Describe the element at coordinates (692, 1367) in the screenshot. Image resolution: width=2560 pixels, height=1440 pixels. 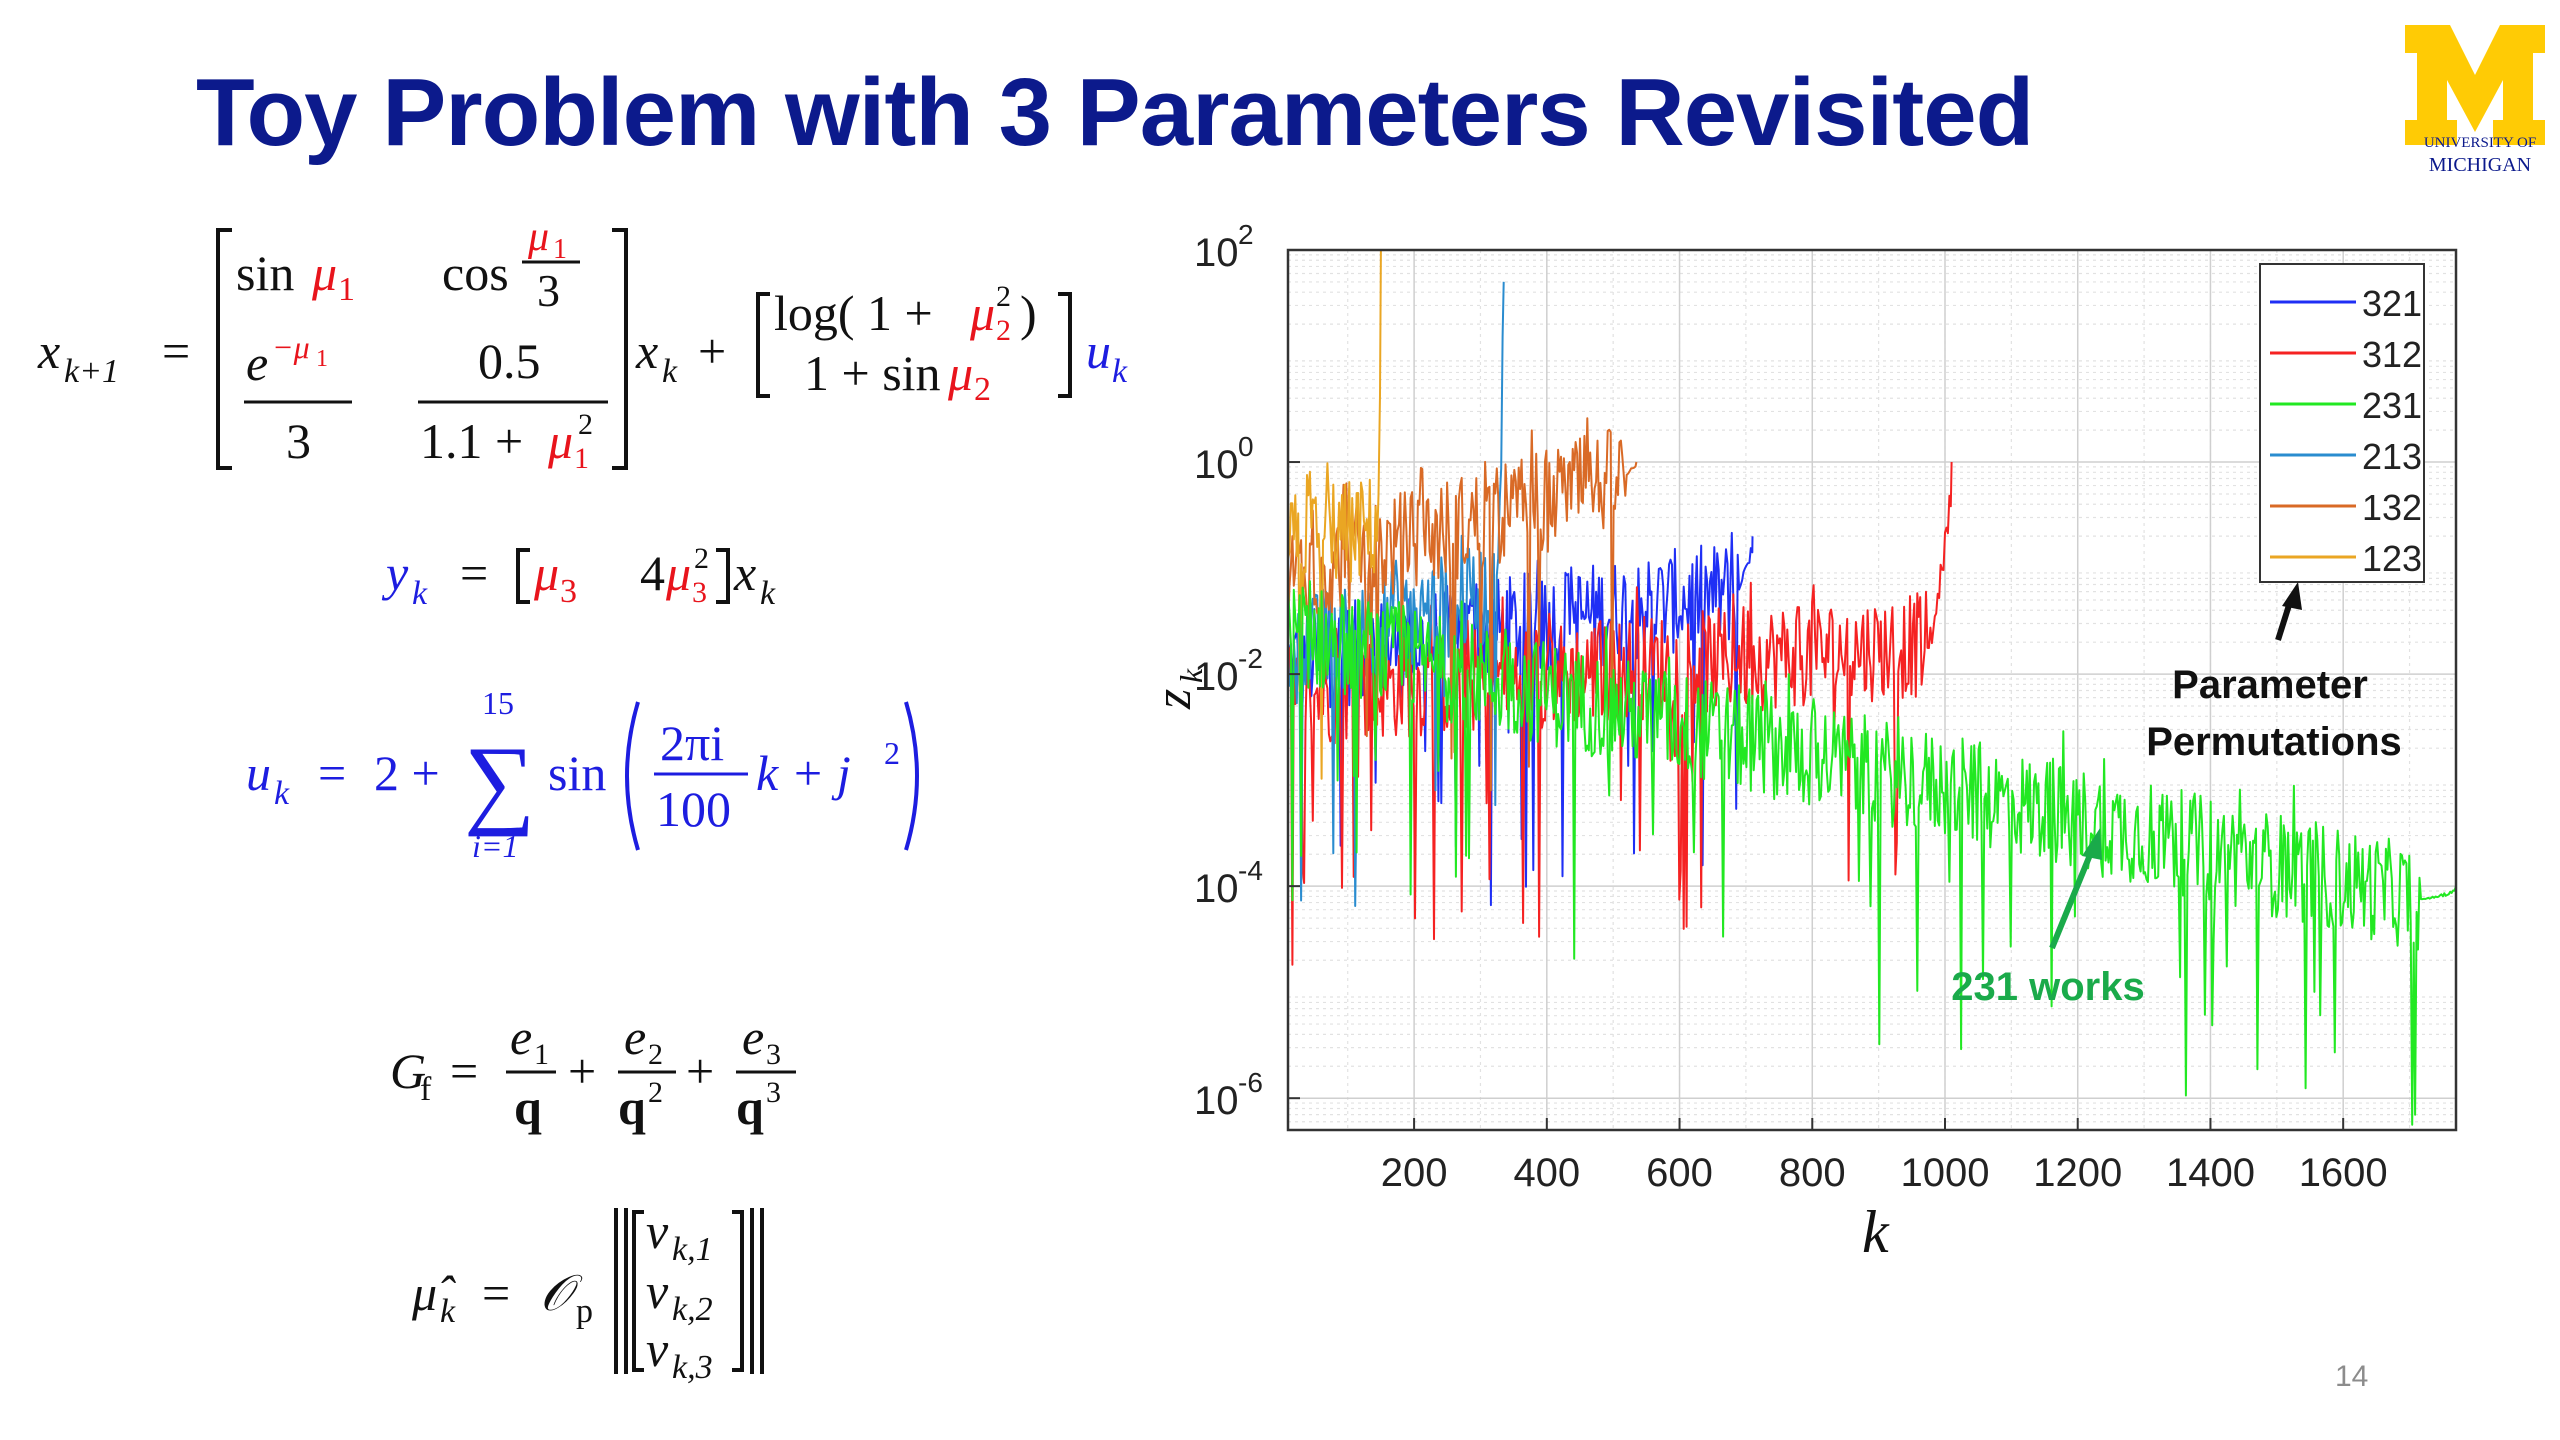
I see `v3-sub: k,3` at that location.